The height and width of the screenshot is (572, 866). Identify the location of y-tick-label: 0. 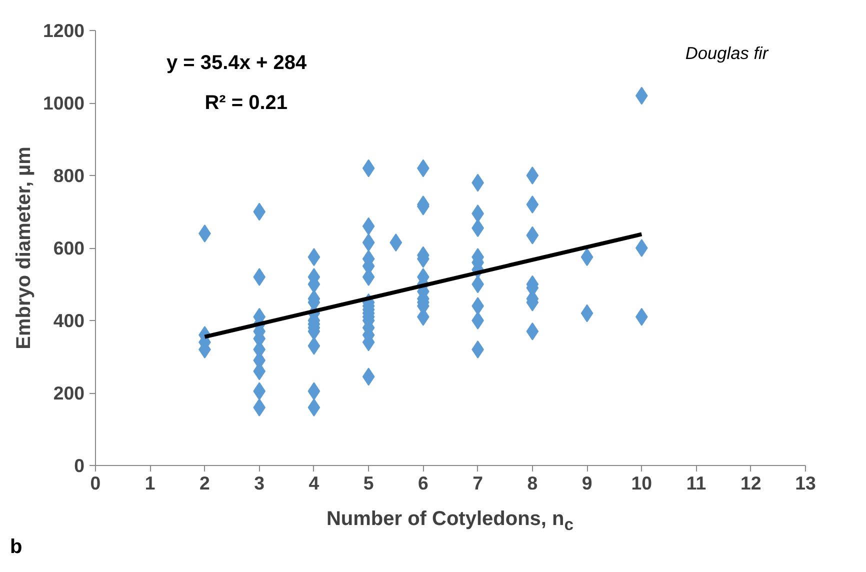
(79, 465).